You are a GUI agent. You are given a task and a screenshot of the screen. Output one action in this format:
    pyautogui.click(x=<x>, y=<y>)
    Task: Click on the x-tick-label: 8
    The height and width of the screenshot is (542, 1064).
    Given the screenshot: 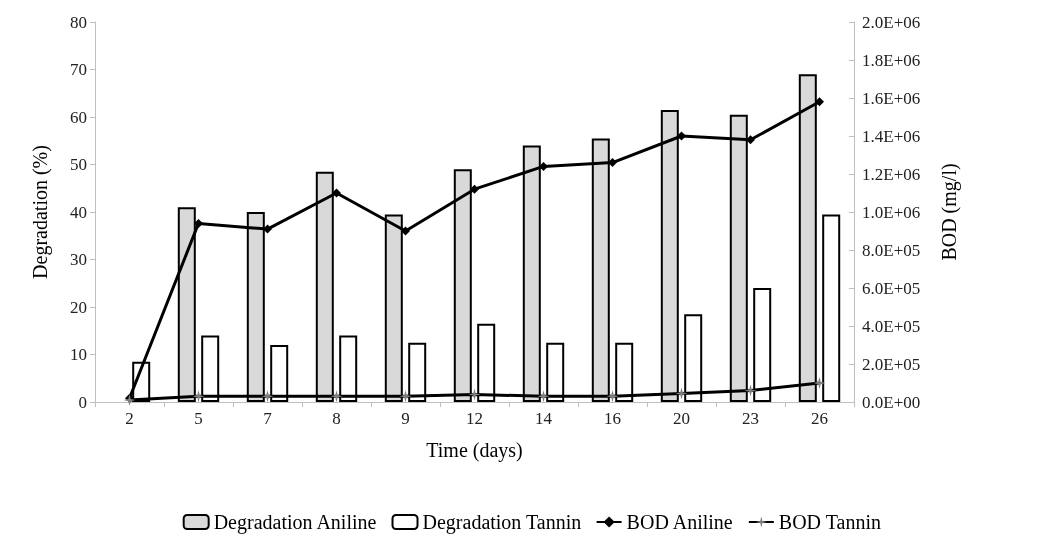 What is the action you would take?
    pyautogui.click(x=336, y=418)
    